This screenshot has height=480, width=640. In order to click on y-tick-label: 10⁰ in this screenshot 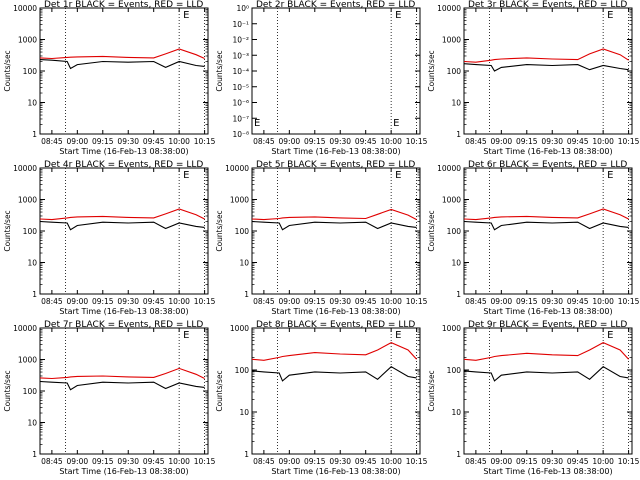, I will do `click(242, 8)`.